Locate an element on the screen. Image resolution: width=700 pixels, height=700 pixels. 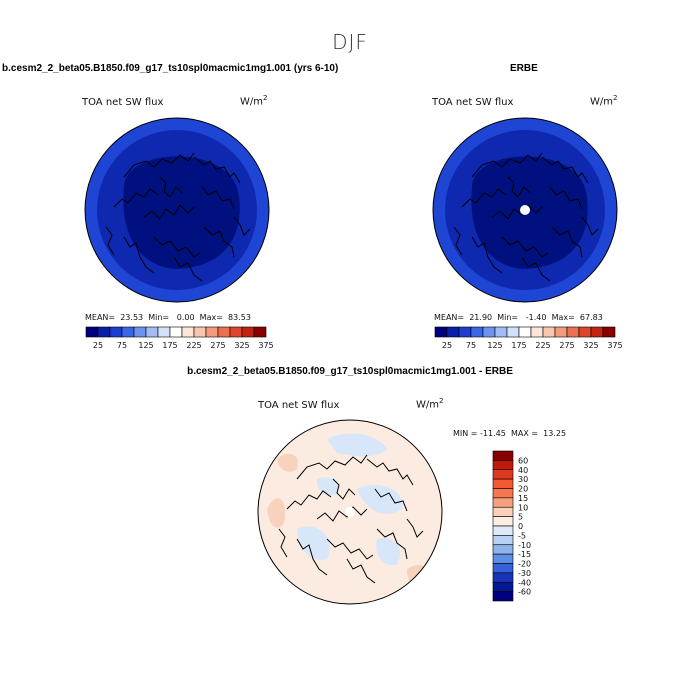
colorbar-tick-label: 15 is located at coordinates (523, 498).